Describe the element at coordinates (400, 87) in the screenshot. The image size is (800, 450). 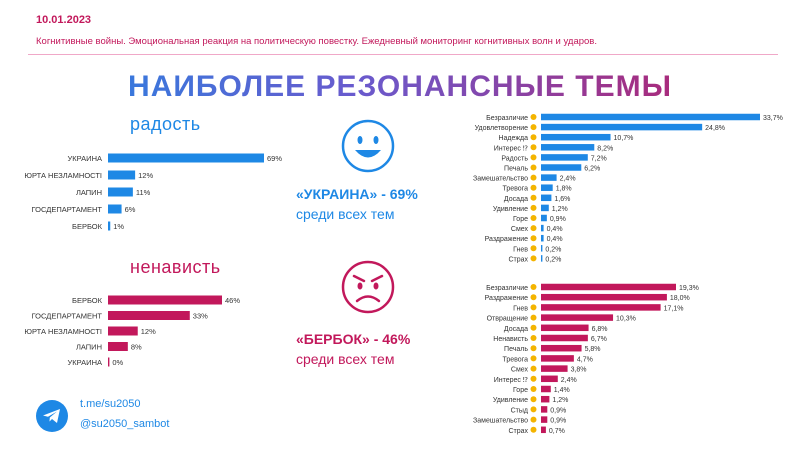
I see `page-title: НАИБОЛЕЕ РЕЗОНАНСНЫЕ ТЕМЫ` at that location.